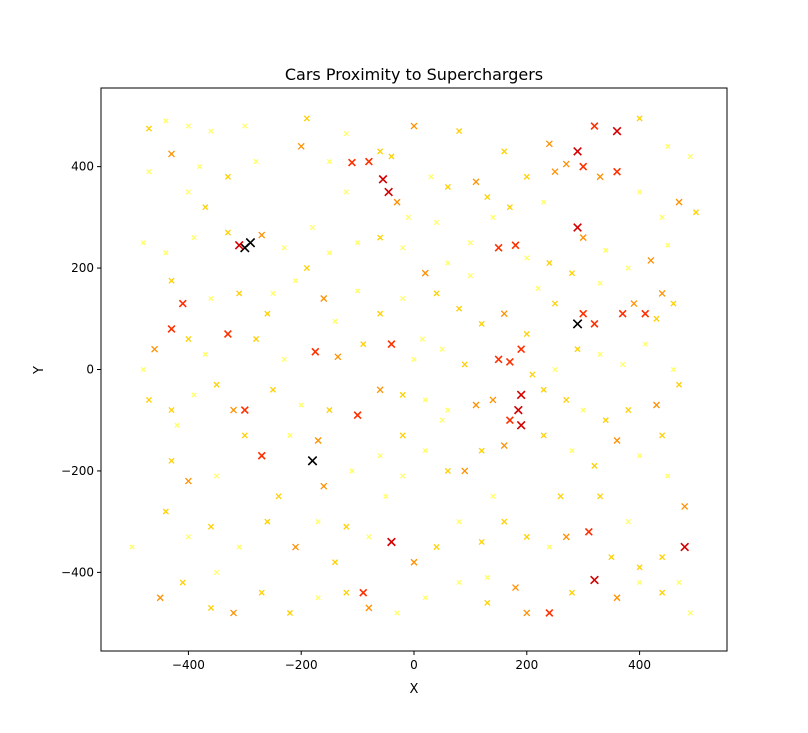 This screenshot has height=733, width=808. I want to click on y-axis-label: Y, so click(39, 370).